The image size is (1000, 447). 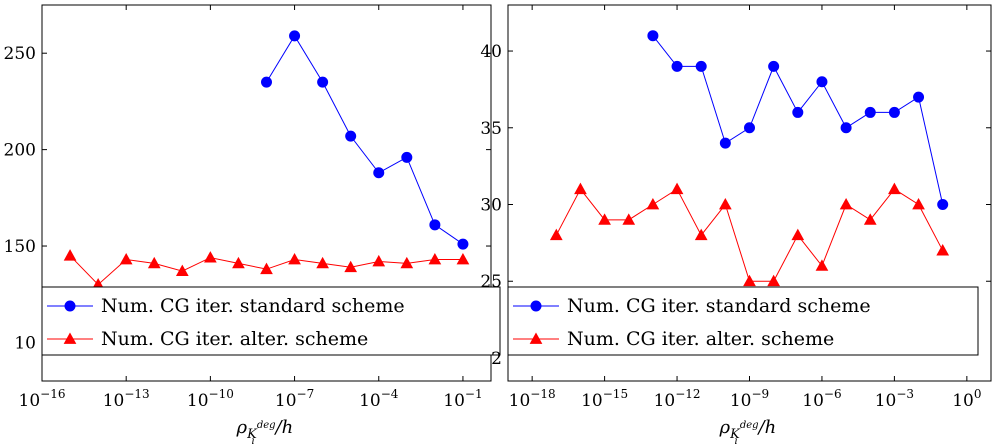 What do you see at coordinates (42, 399) in the screenshot?
I see `x-tick-label: 10⁻¹⁶` at bounding box center [42, 399].